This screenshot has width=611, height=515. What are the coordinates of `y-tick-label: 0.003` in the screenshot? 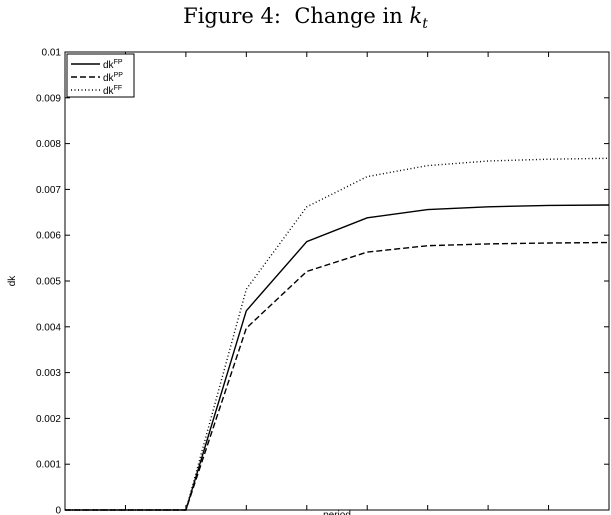 It's located at (48, 373).